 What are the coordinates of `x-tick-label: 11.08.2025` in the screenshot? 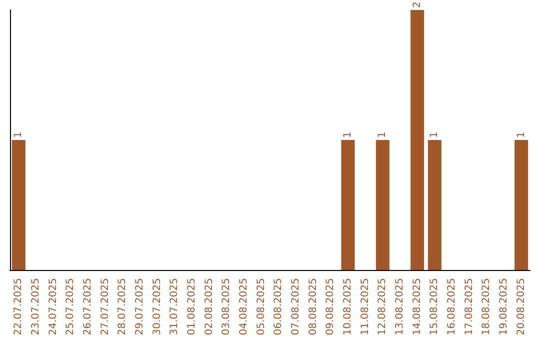 It's located at (365, 307).